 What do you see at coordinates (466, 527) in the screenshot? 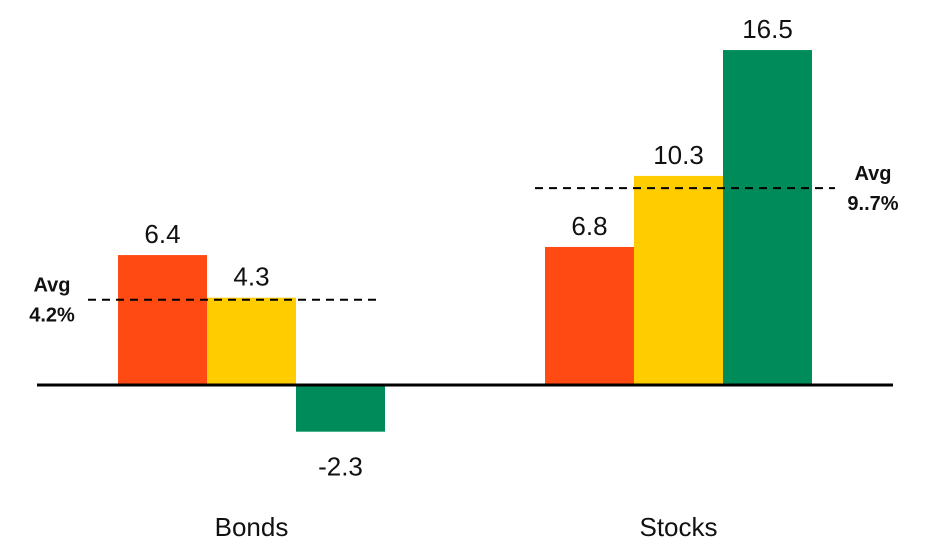
I see `category-labels-group: Bonds Stocks` at bounding box center [466, 527].